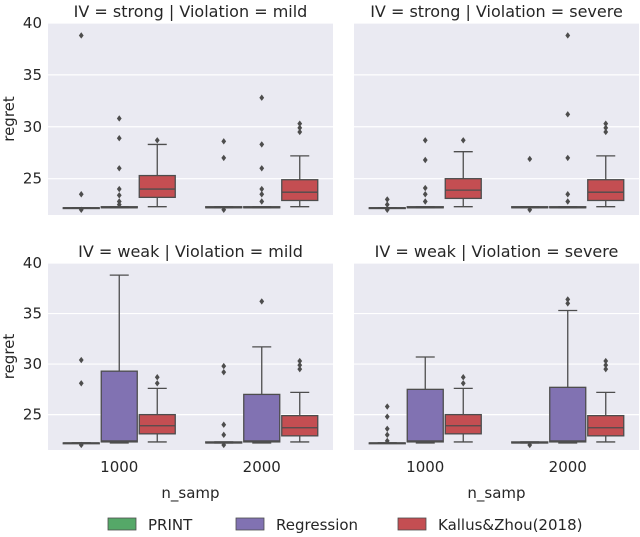 This screenshot has width=640, height=537. What do you see at coordinates (296, 525) in the screenshot?
I see `legend-item: Regression` at bounding box center [296, 525].